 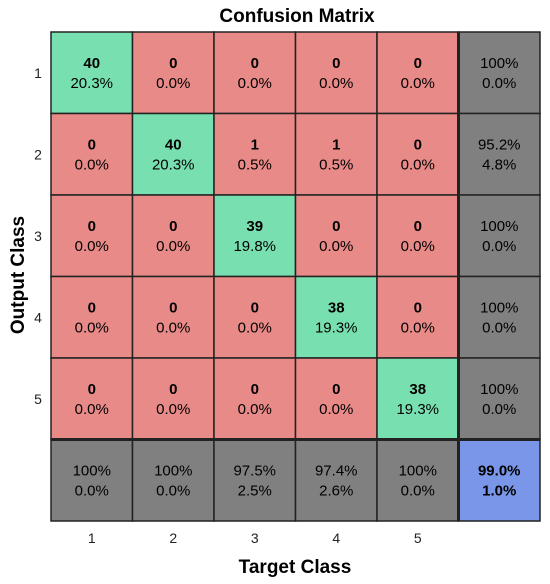 I want to click on y-axis-title: Output Class, so click(x=18, y=275).